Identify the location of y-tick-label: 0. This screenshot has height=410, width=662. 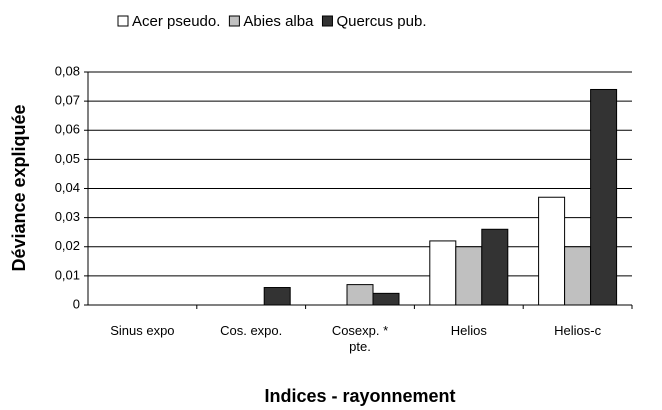
(76, 303).